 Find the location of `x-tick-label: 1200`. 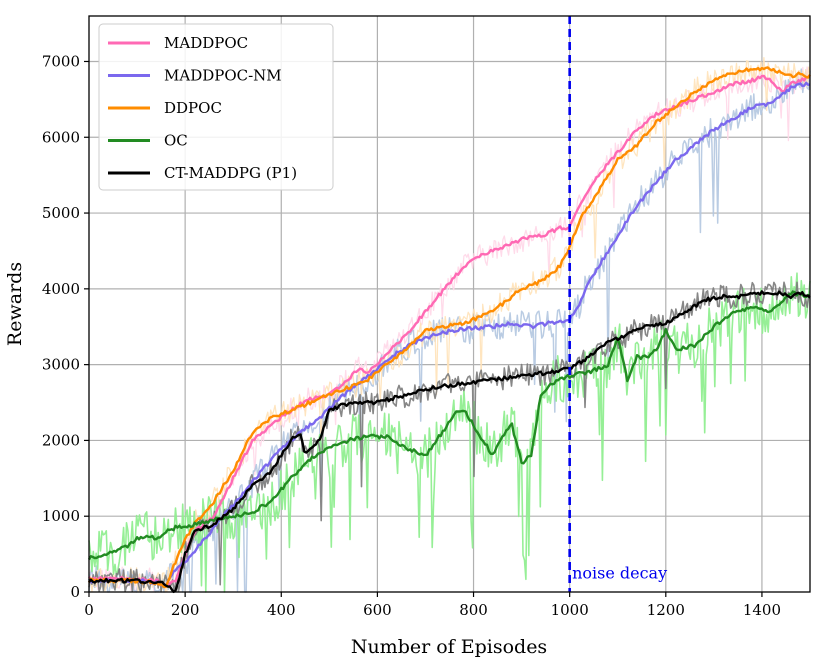

x-tick-label: 1200 is located at coordinates (666, 610).